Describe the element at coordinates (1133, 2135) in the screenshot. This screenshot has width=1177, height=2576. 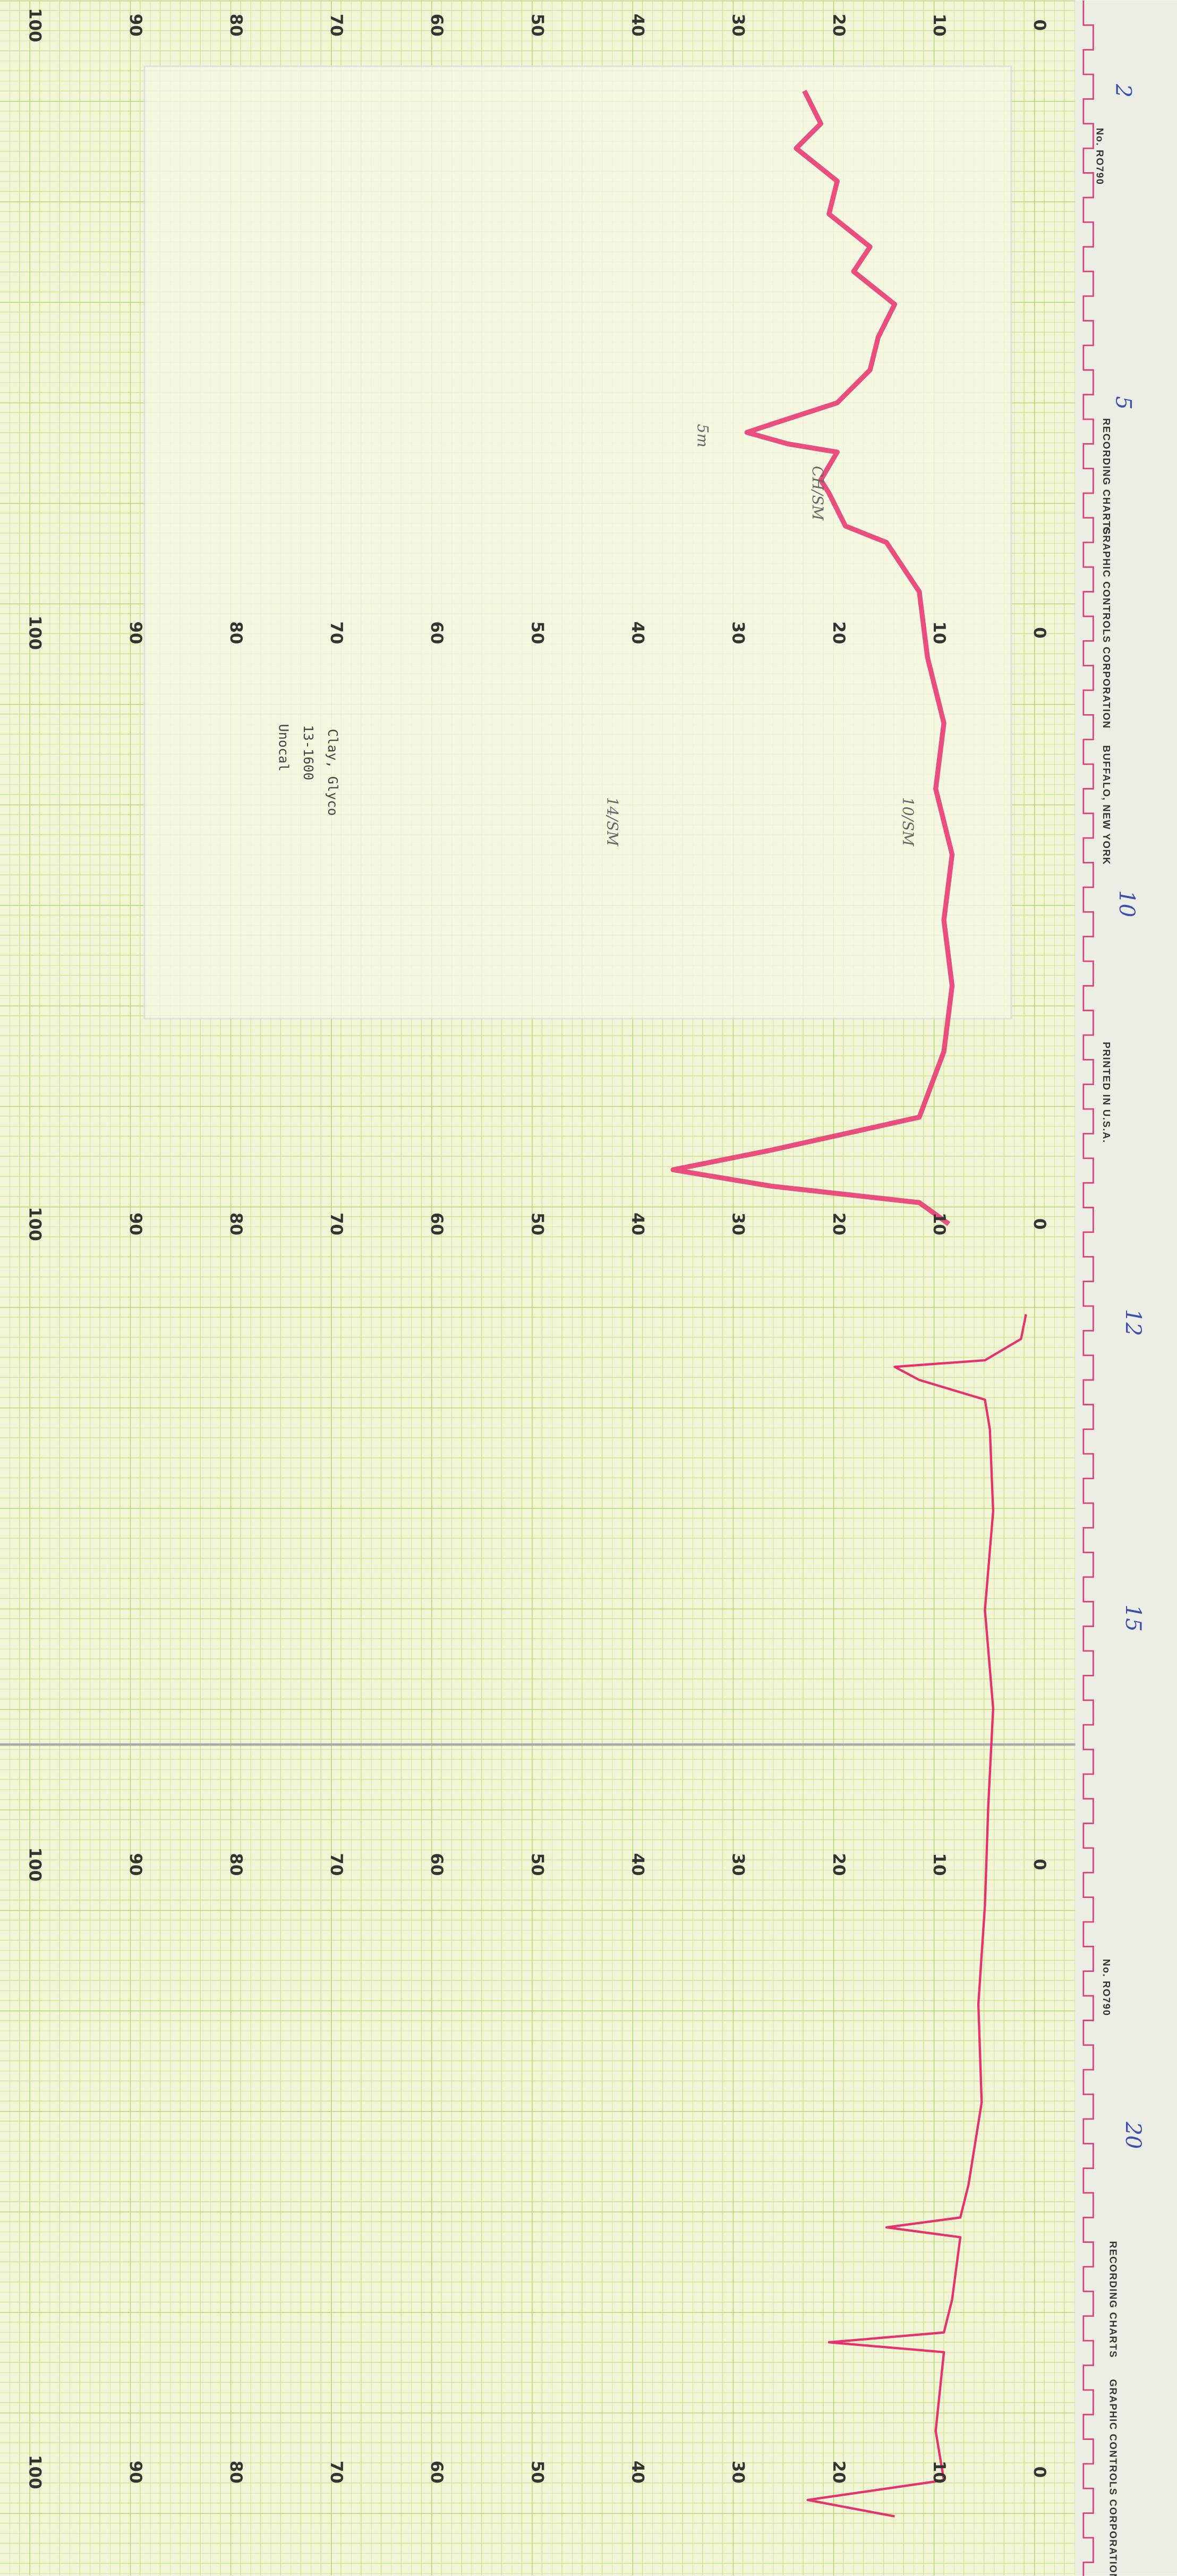
I see `run-mark: 20` at that location.